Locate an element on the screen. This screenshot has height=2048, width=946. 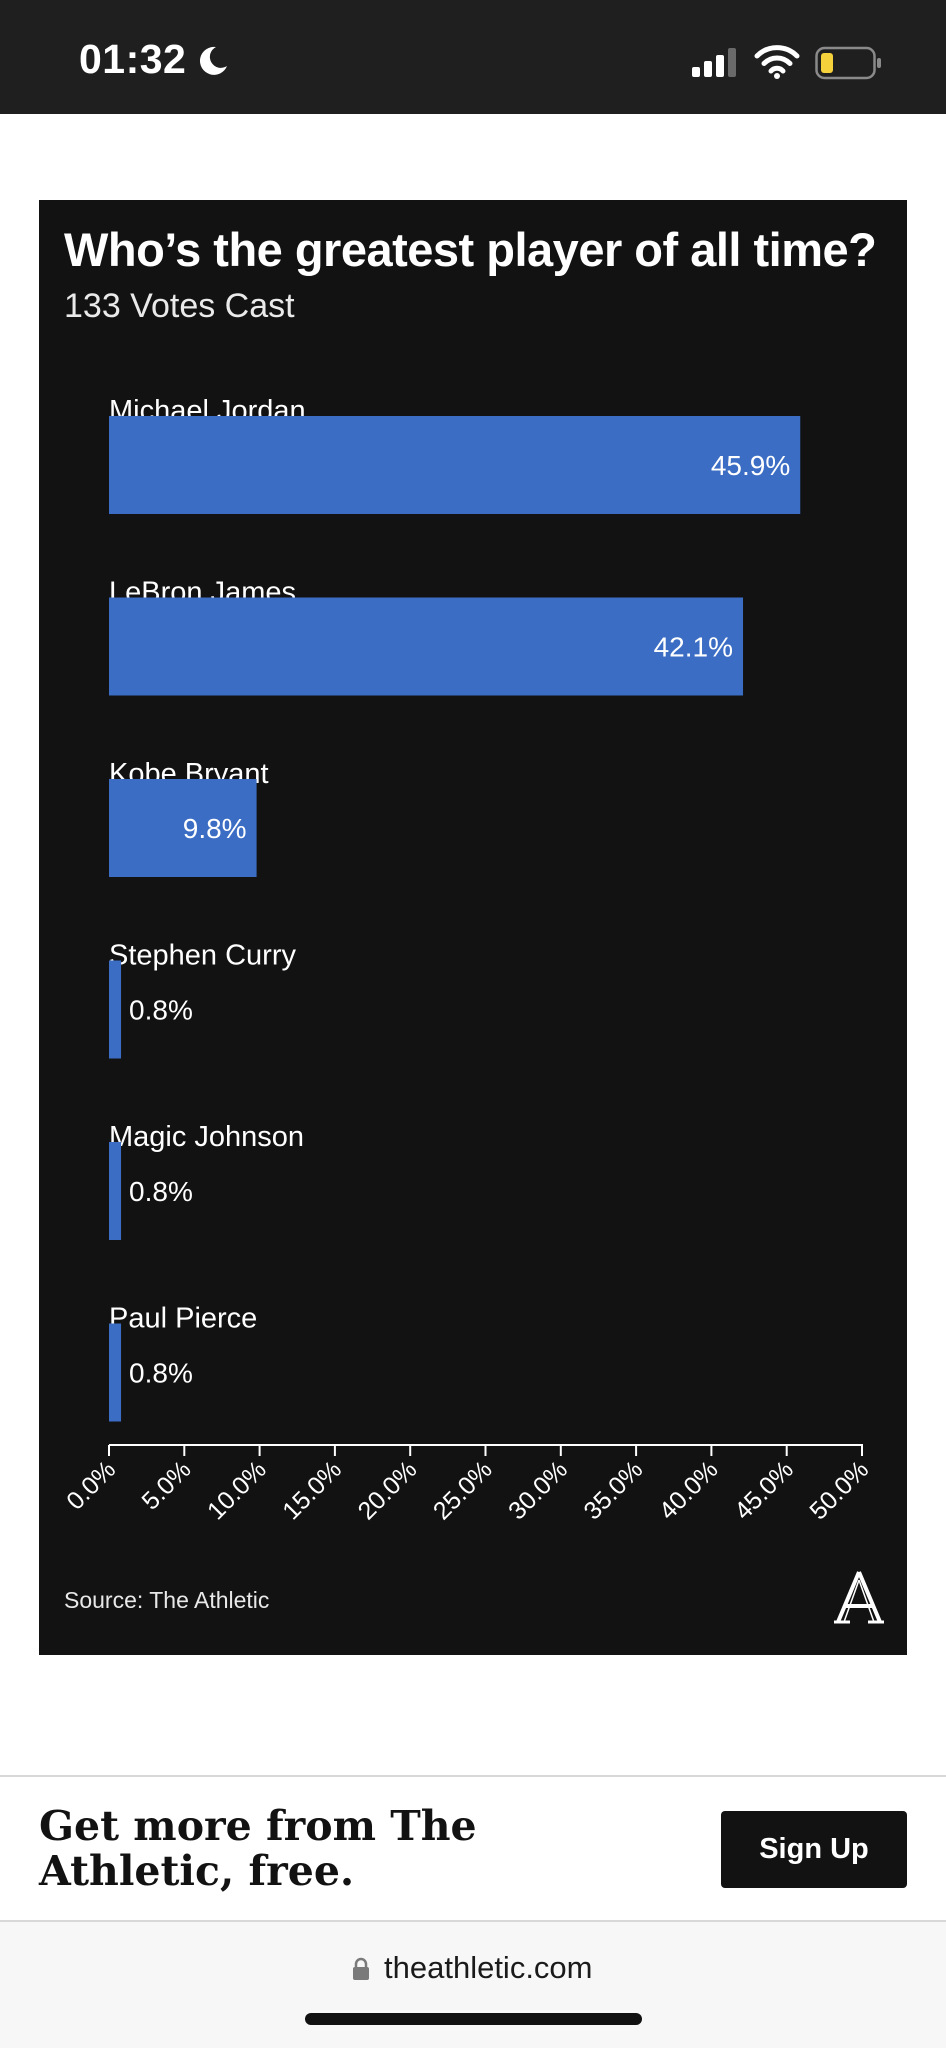
x-tick-label: 35.0% is located at coordinates (613, 1490).